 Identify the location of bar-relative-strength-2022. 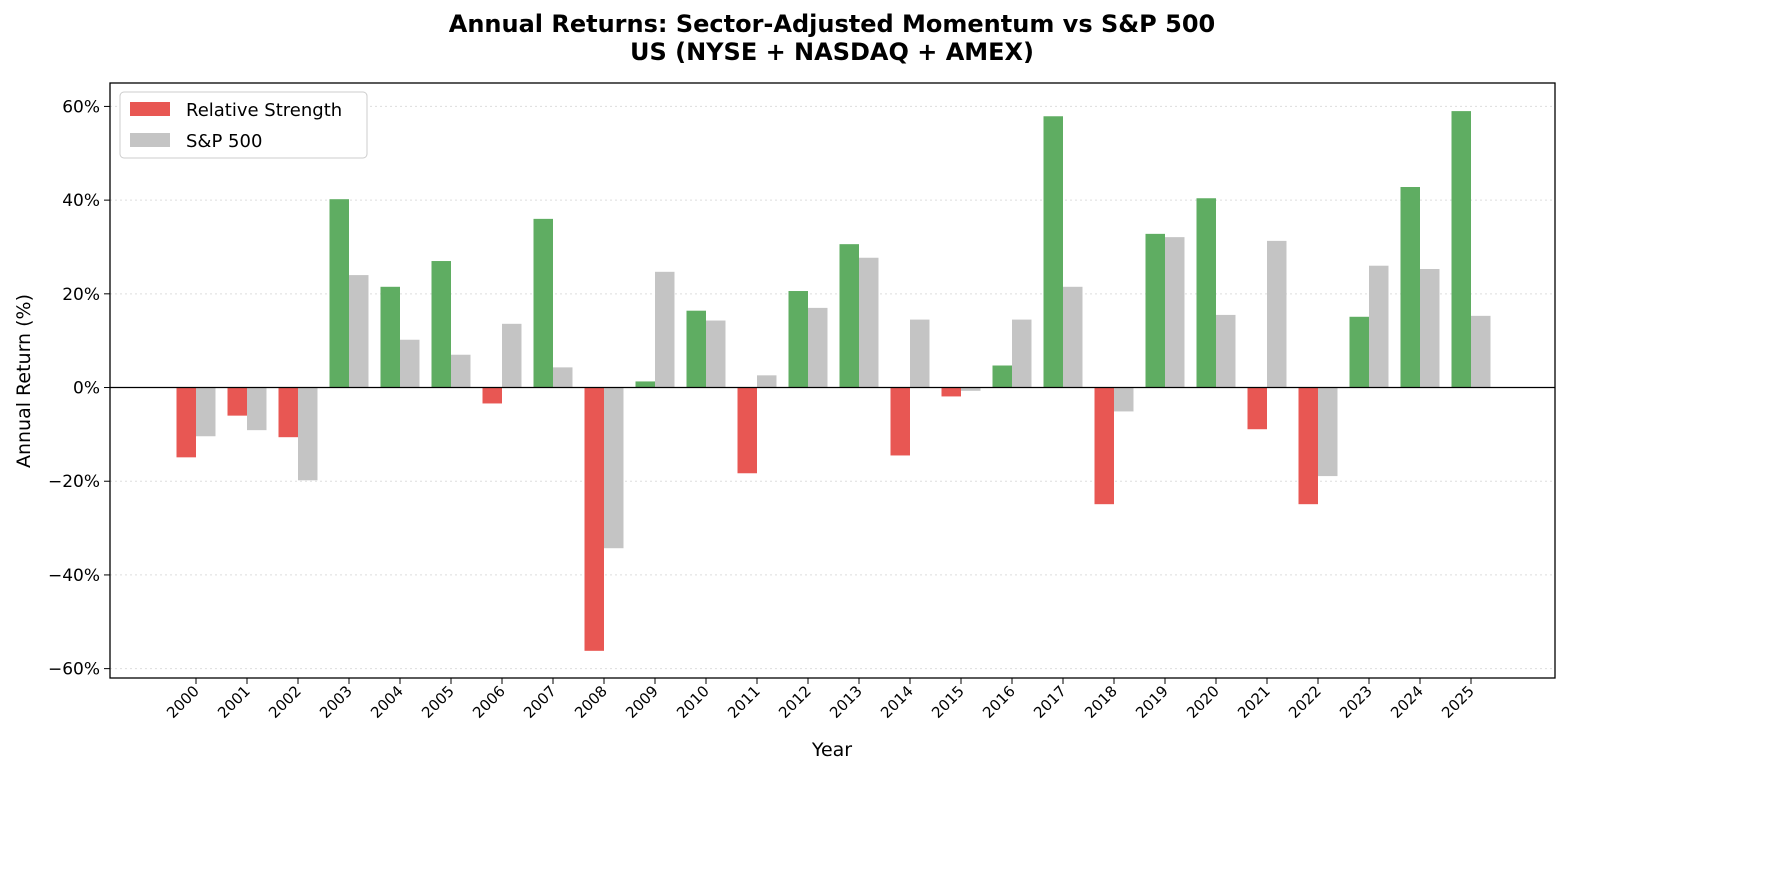
(1308, 446).